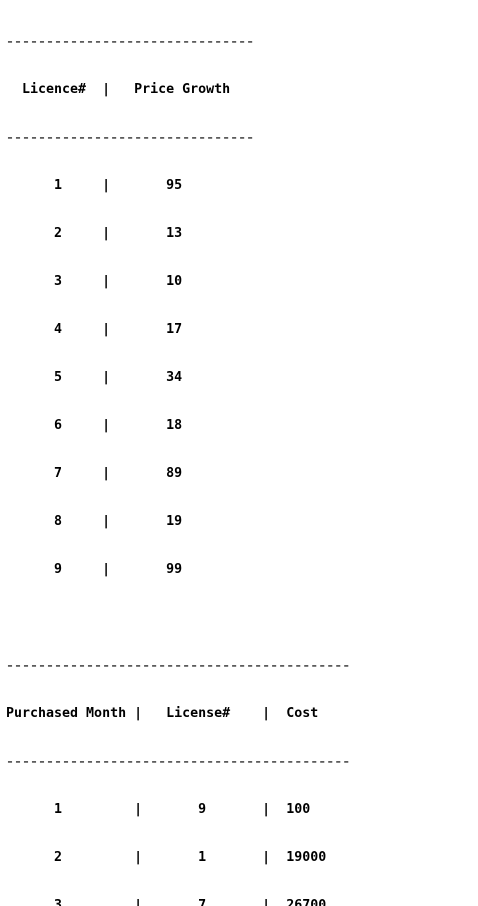 This screenshot has width=478, height=906. What do you see at coordinates (94, 569) in the screenshot?
I see `table1-row: 9 | 99` at bounding box center [94, 569].